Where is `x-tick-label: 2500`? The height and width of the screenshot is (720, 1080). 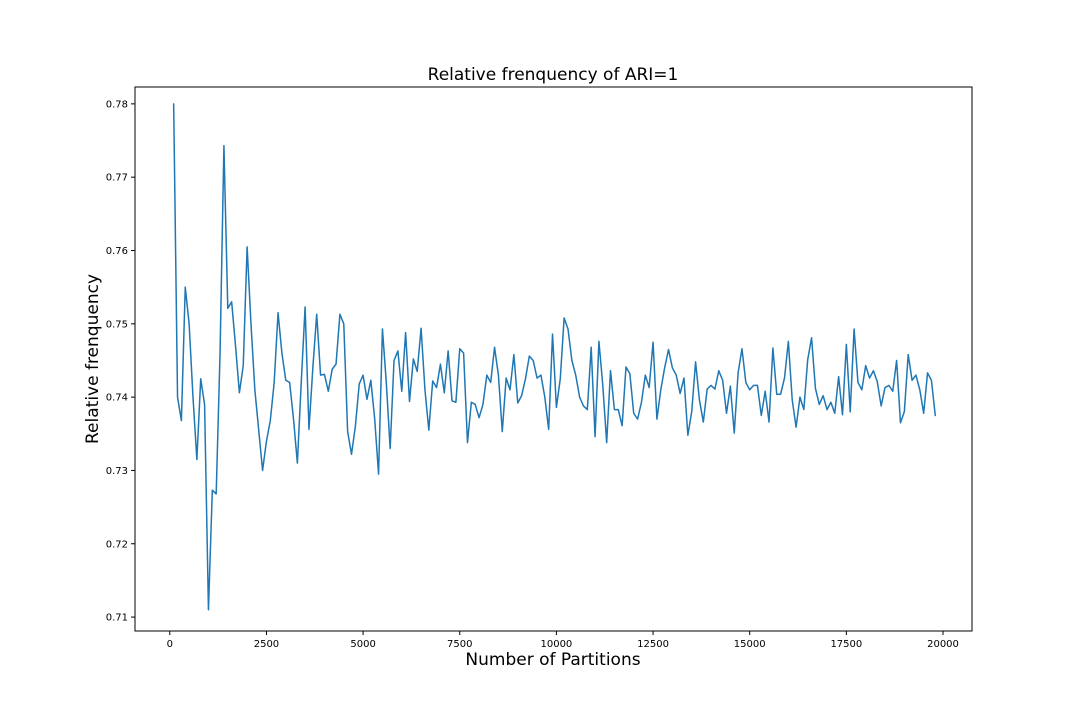
x-tick-label: 2500 is located at coordinates (266, 644).